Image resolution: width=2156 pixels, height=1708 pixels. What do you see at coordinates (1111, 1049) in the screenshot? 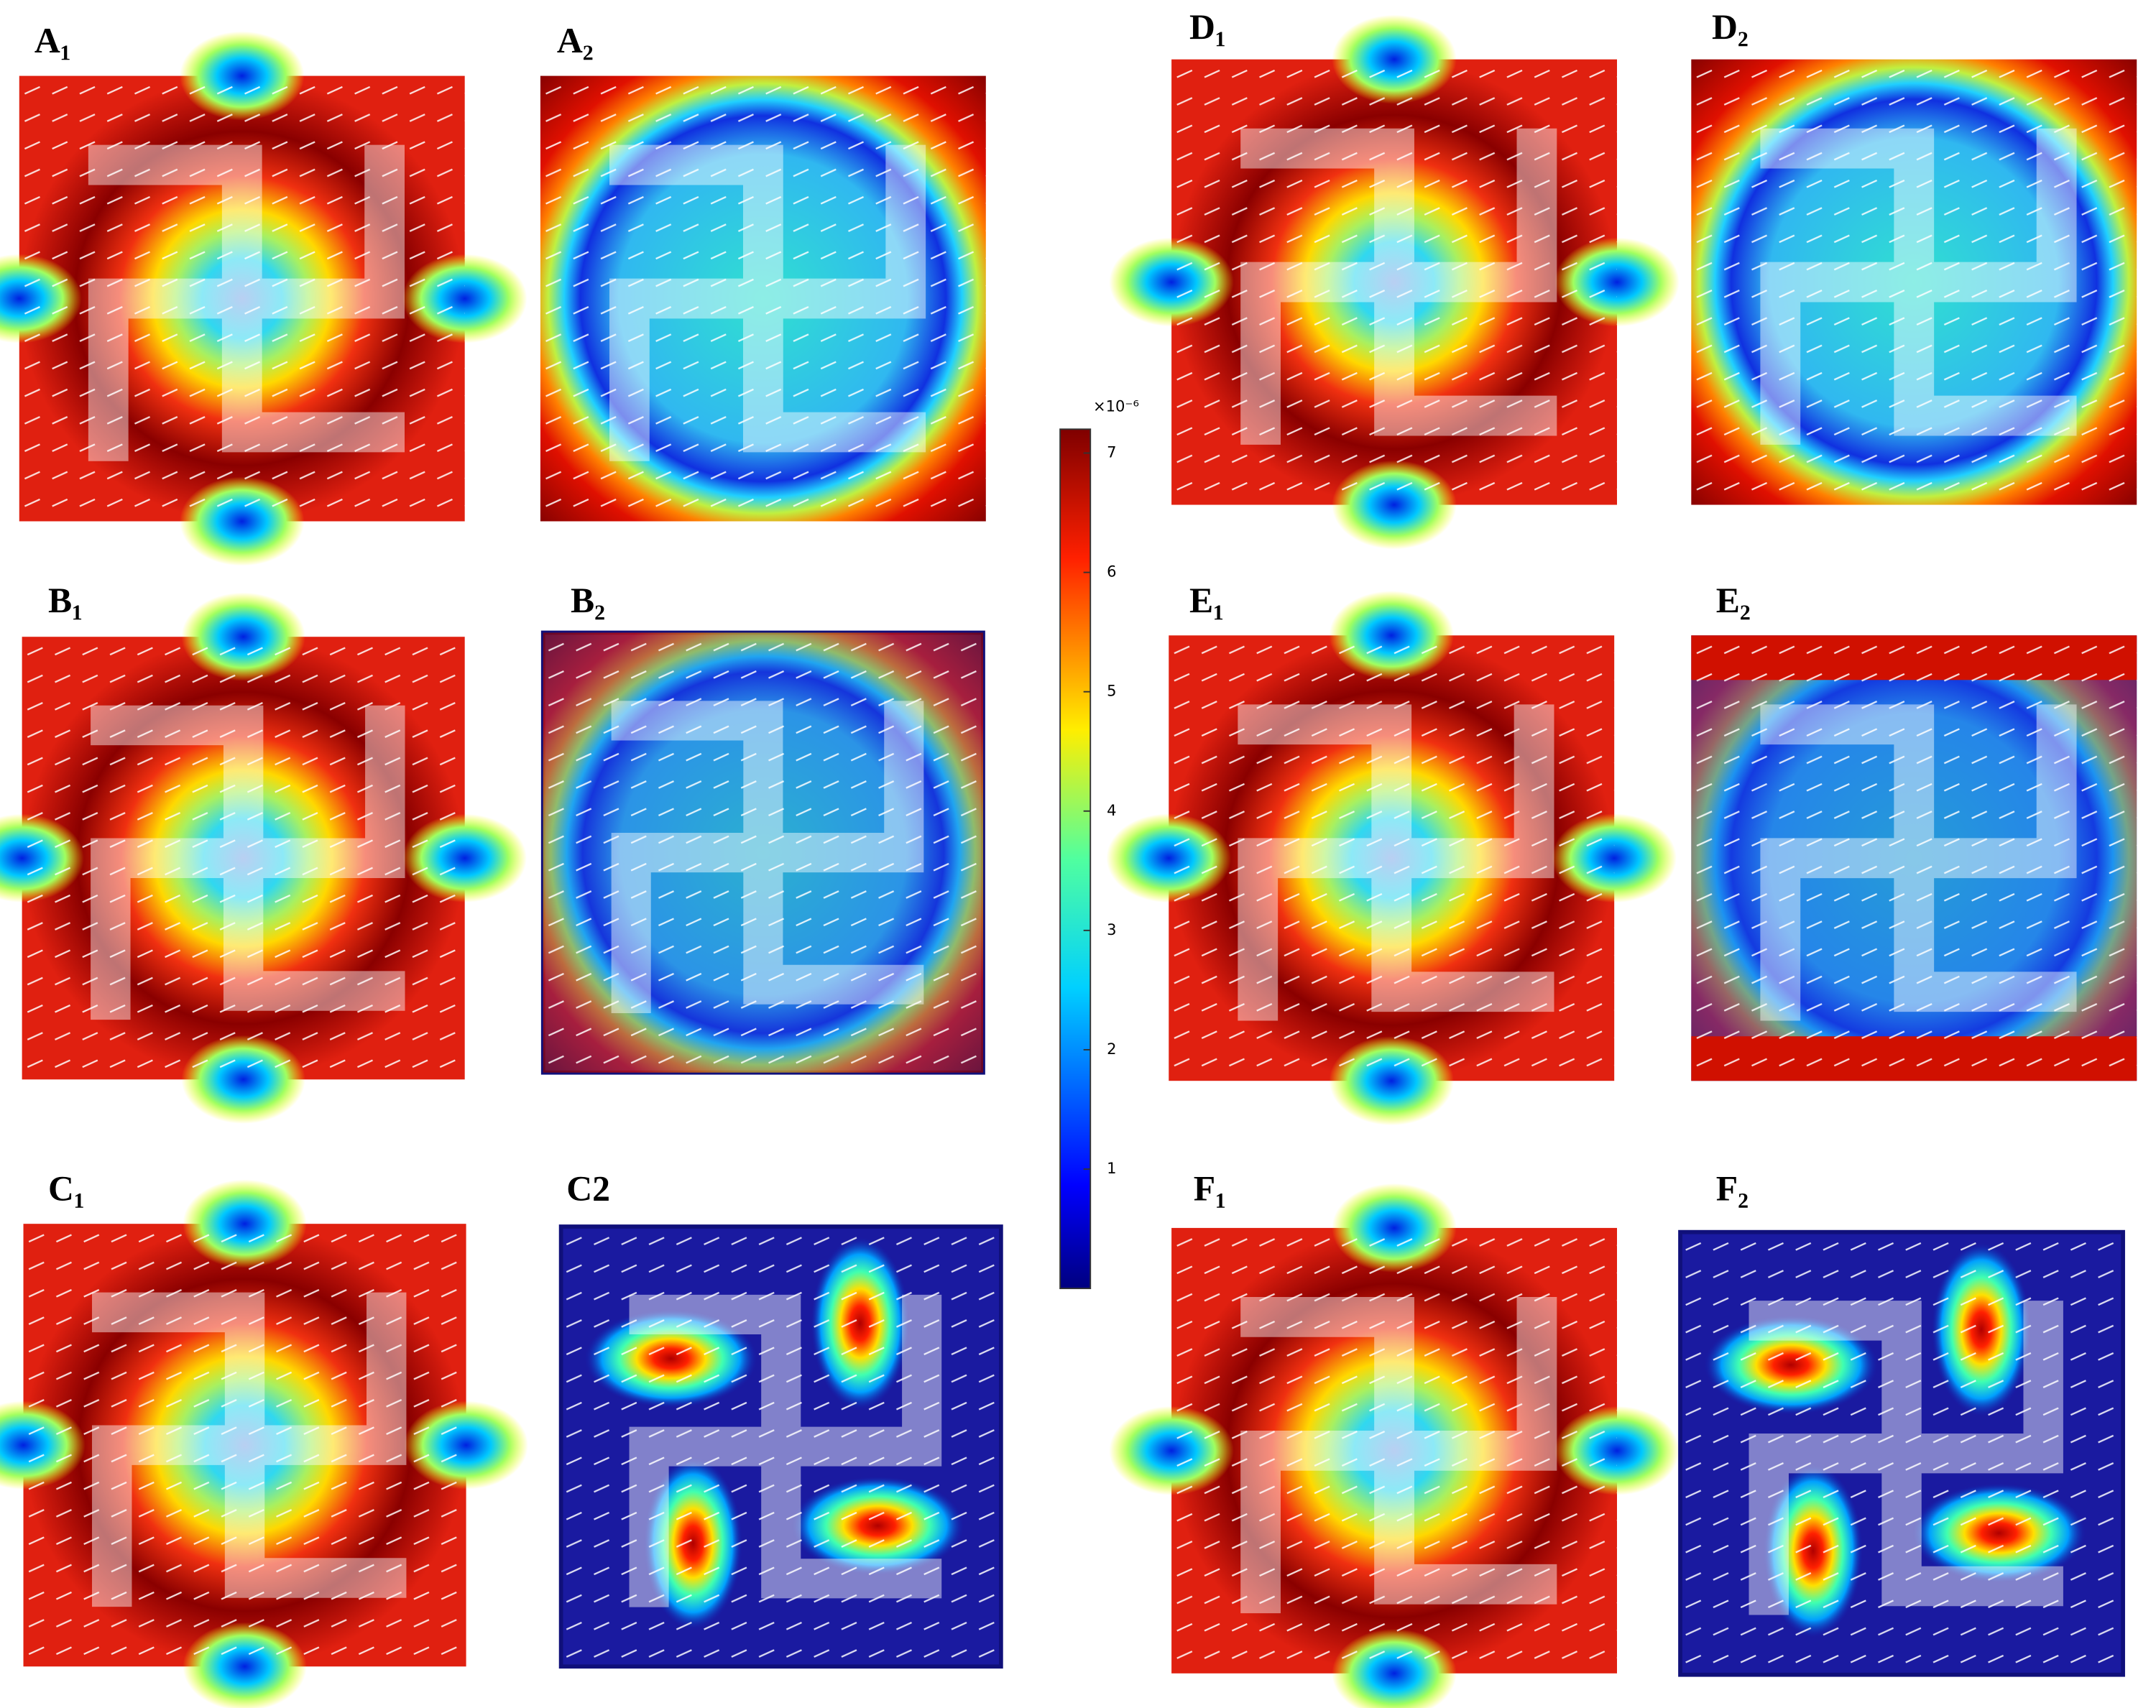
I see `colorbar-tick-label: 2` at bounding box center [1111, 1049].